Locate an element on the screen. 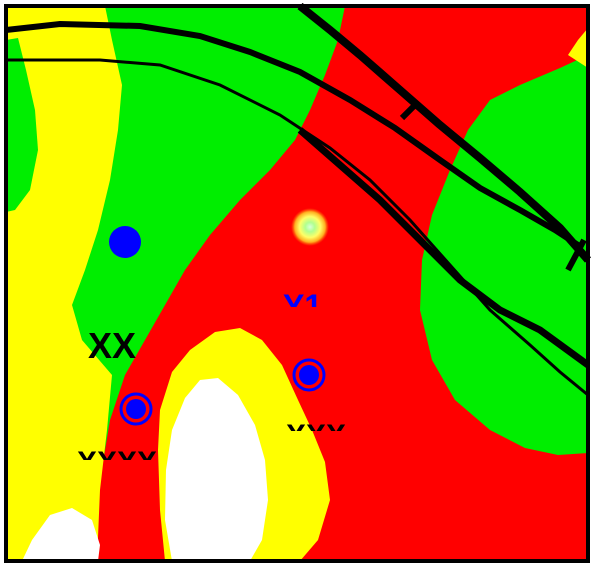  label-y1: Y1 is located at coordinates (302, 298).